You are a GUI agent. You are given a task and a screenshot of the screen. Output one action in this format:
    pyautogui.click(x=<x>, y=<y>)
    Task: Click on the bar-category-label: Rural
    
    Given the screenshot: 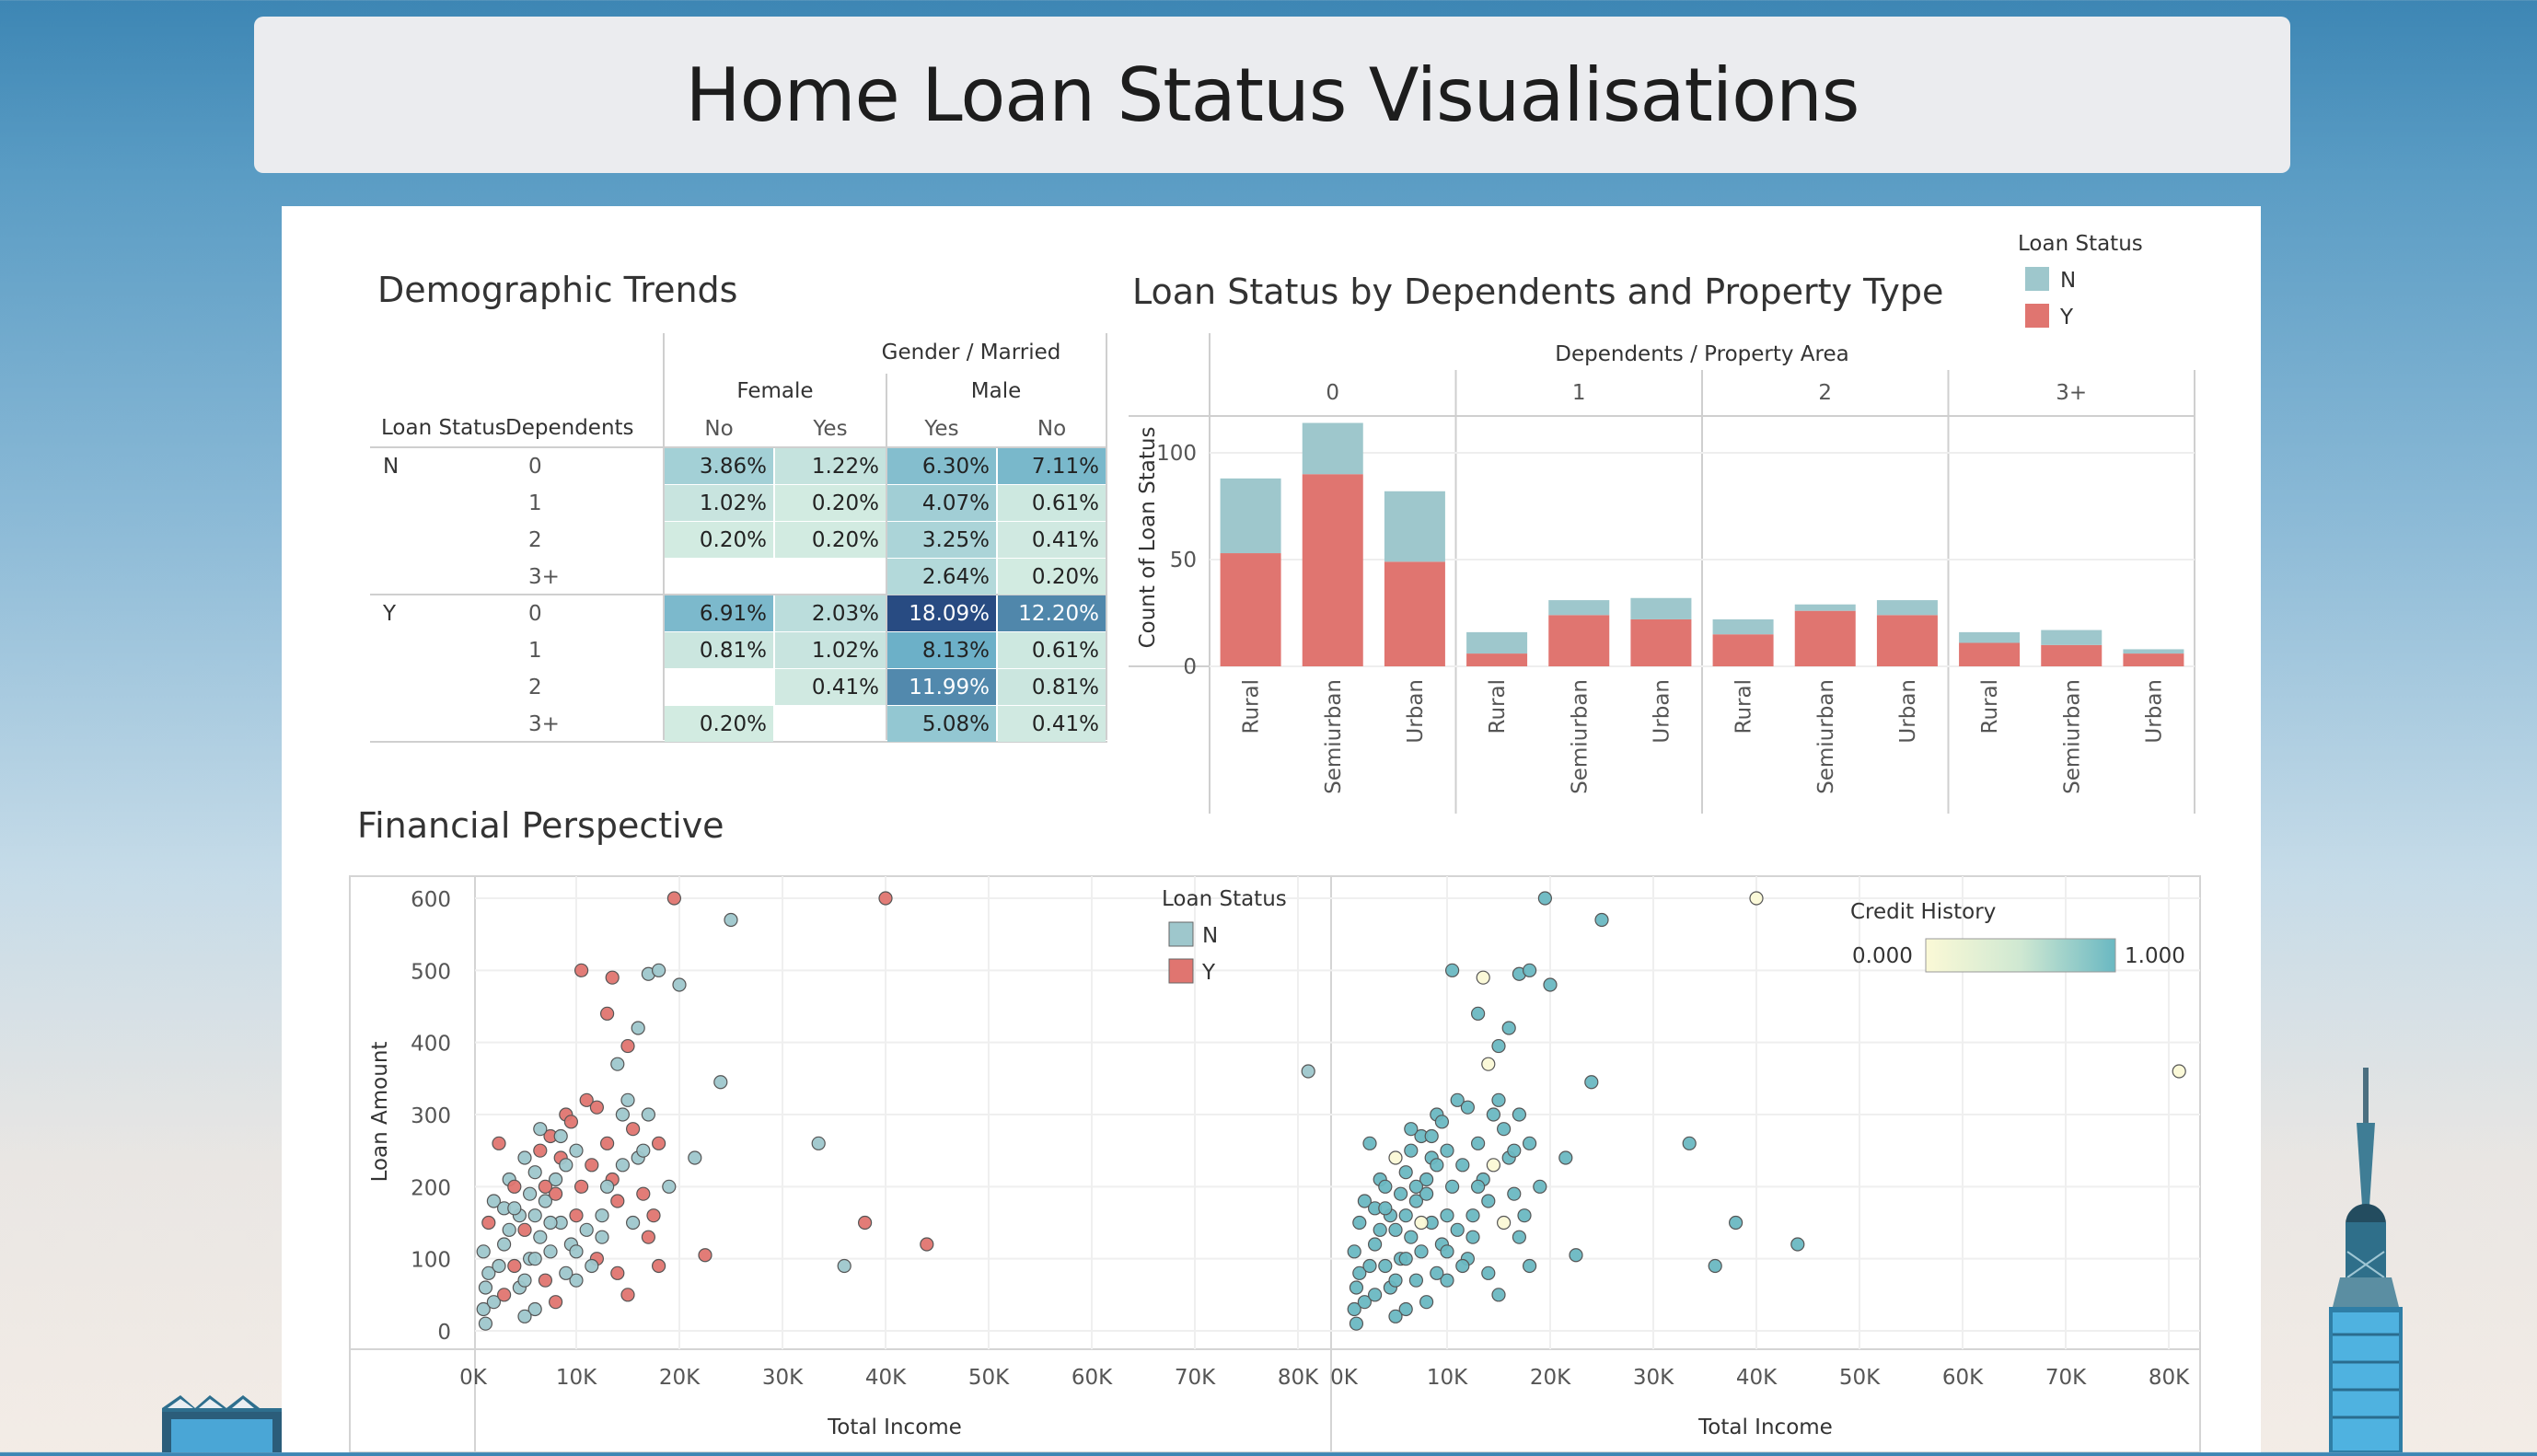 What is the action you would take?
    pyautogui.click(x=1252, y=706)
    